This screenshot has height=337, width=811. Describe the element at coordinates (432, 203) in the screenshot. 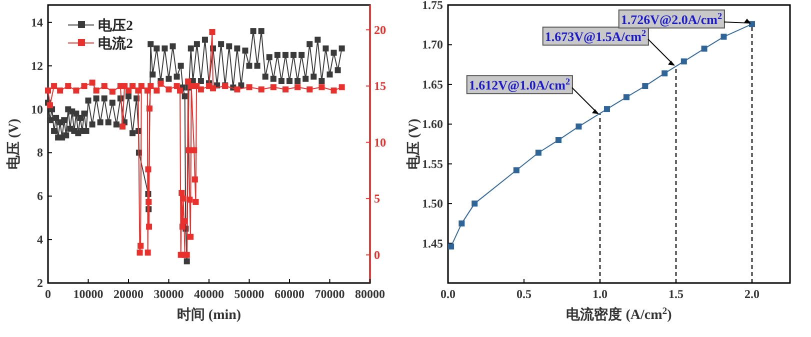

I see `y-tick-label: 1.50` at that location.